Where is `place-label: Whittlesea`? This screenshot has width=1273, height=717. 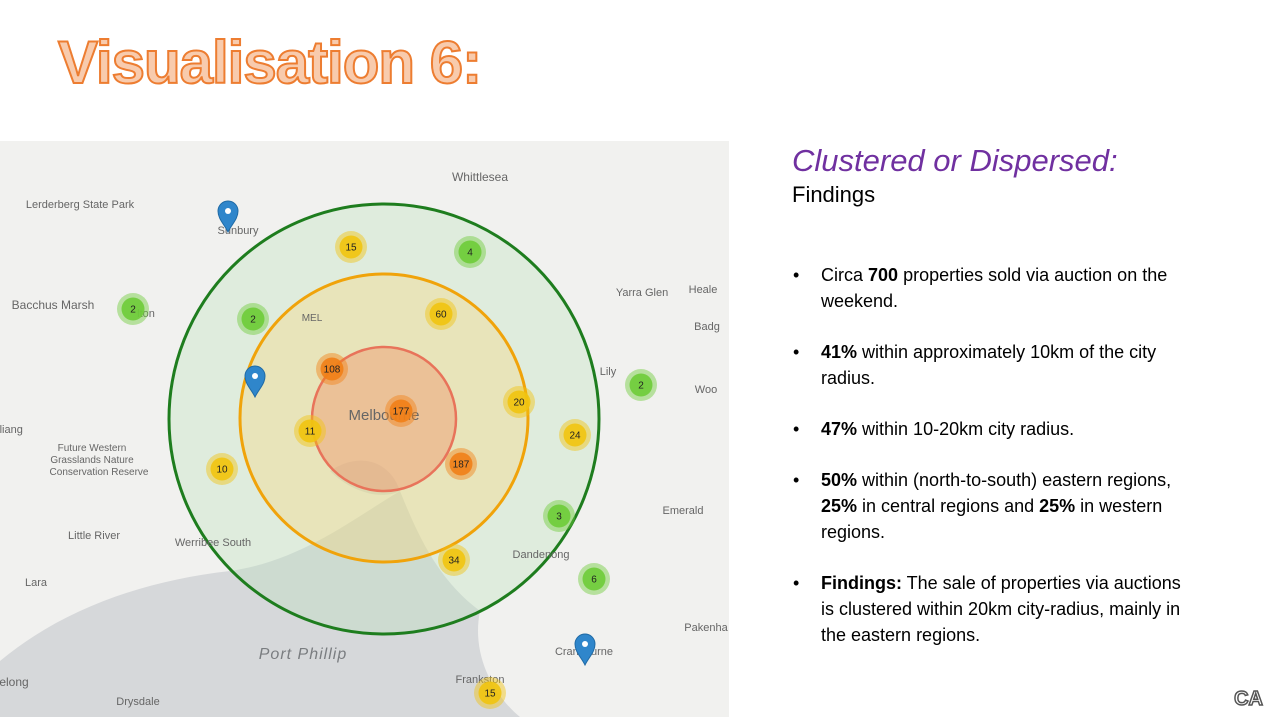 place-label: Whittlesea is located at coordinates (480, 177).